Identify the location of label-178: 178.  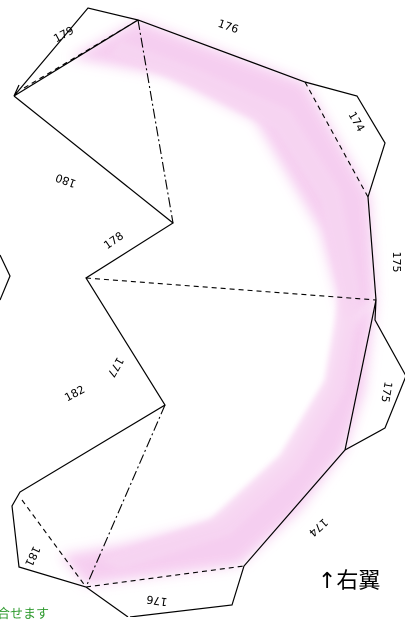
(113, 240).